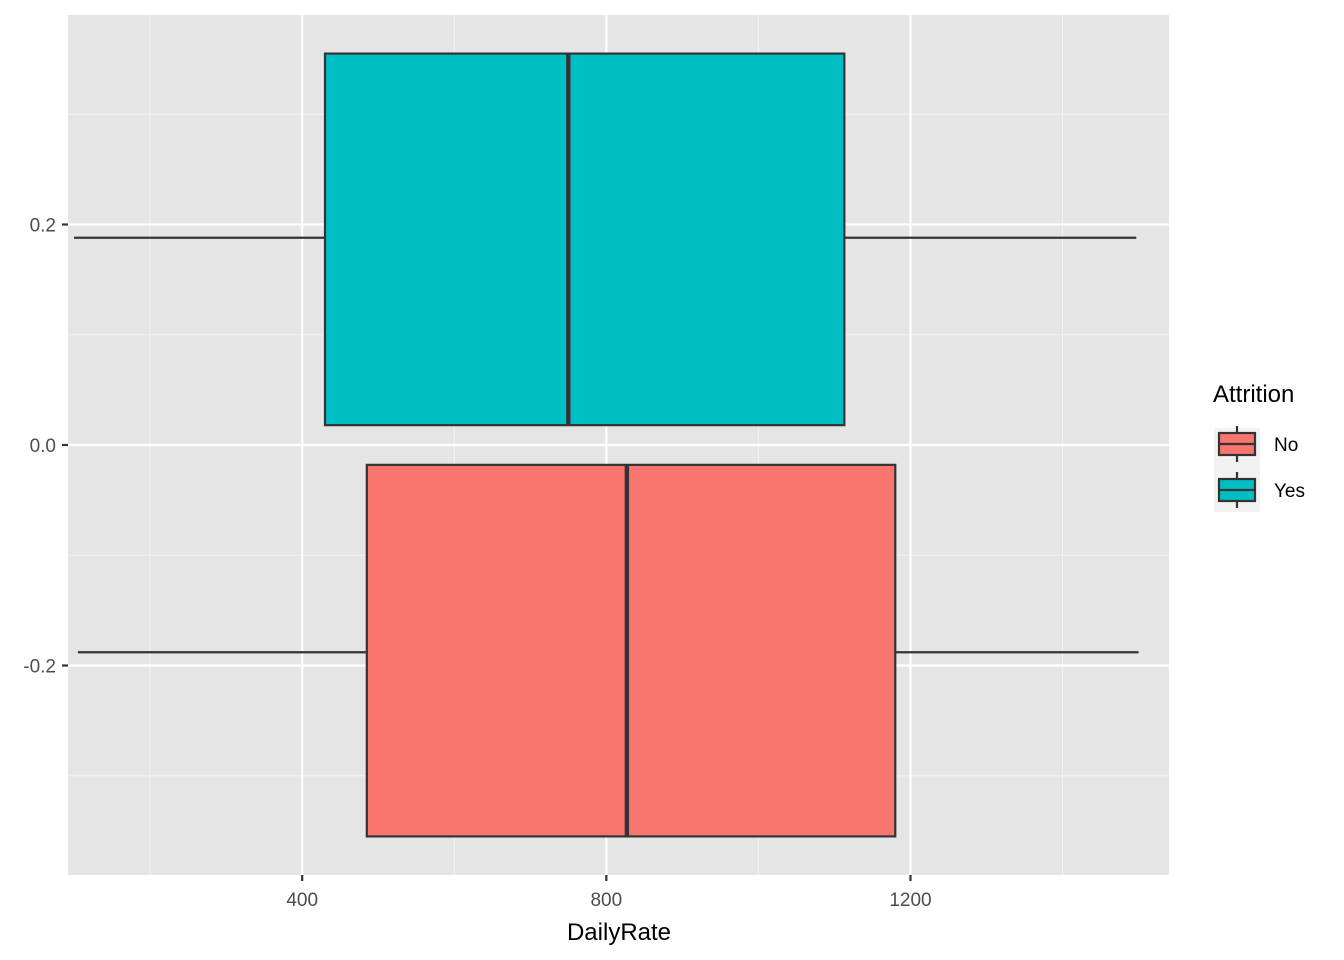 This screenshot has height=960, width=1344. Describe the element at coordinates (1259, 446) in the screenshot. I see `legend: Attrition No Yes` at that location.